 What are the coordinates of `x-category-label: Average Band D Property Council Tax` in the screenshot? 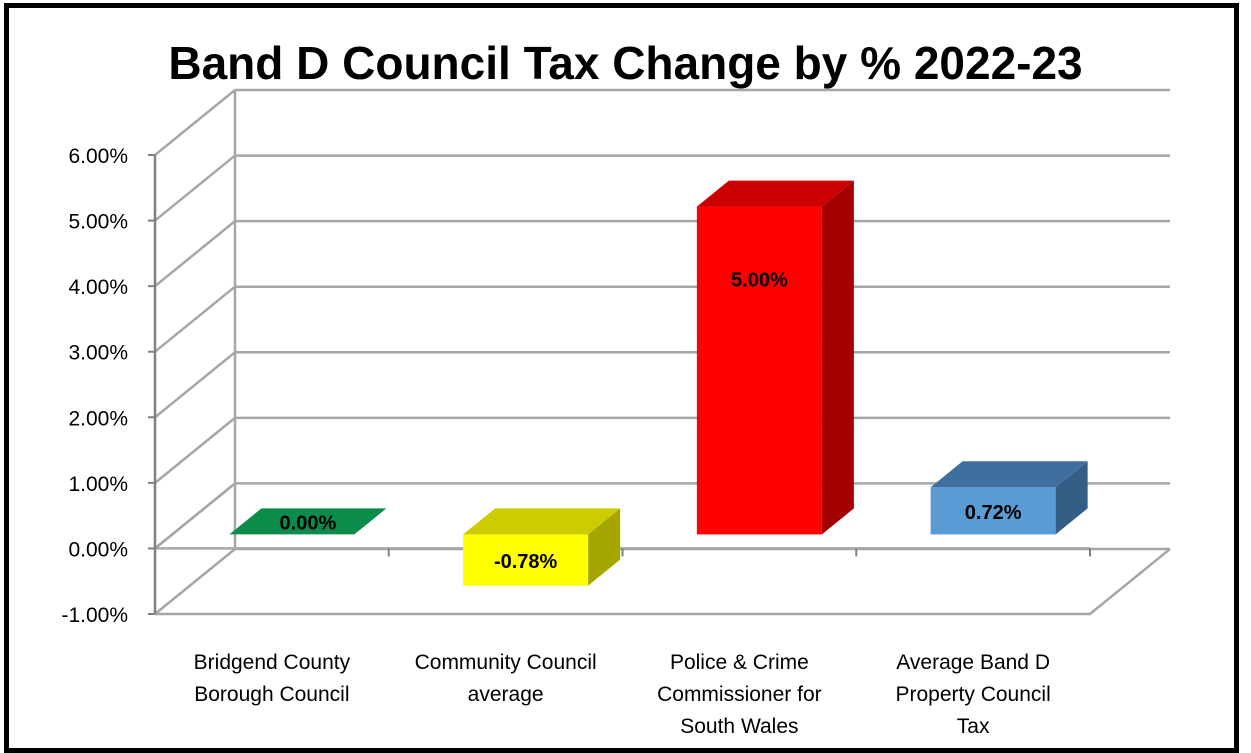 It's located at (973, 694).